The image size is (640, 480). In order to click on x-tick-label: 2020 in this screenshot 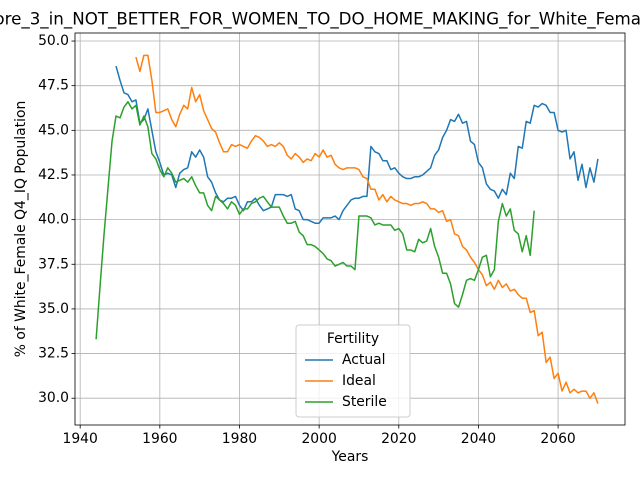, I will do `click(398, 439)`.